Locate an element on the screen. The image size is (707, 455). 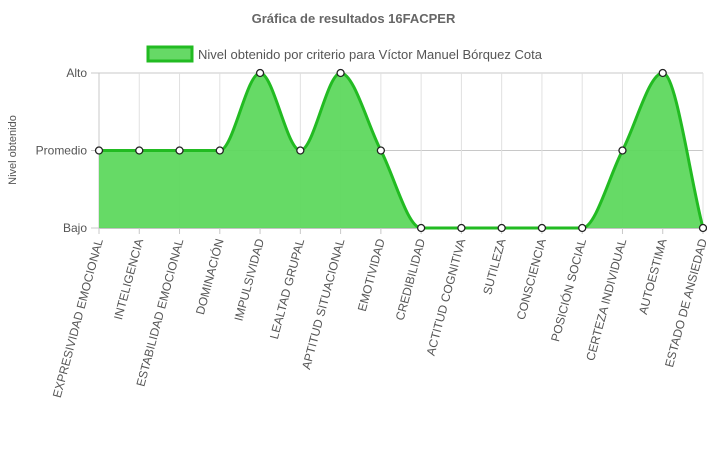
x-tick-label: ESTADO DE ANSIEDAD is located at coordinates (684, 303).